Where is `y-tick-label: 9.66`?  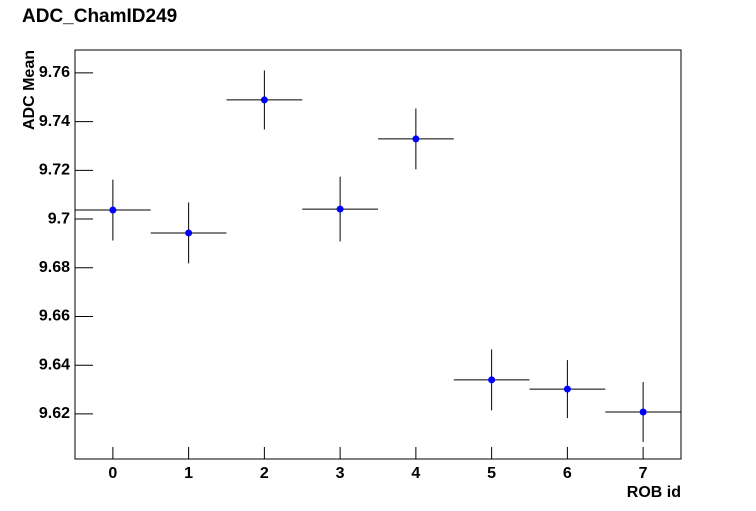 y-tick-label: 9.66 is located at coordinates (54, 316).